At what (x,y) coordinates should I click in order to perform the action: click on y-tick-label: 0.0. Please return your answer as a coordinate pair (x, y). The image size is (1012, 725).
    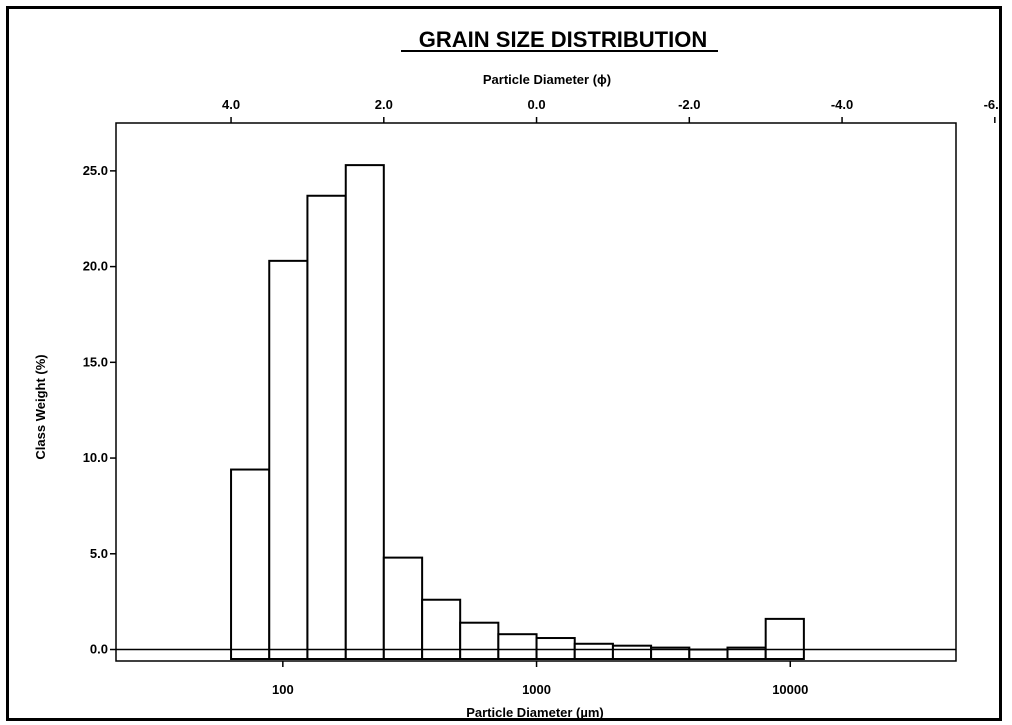
    Looking at the image, I should click on (99, 649).